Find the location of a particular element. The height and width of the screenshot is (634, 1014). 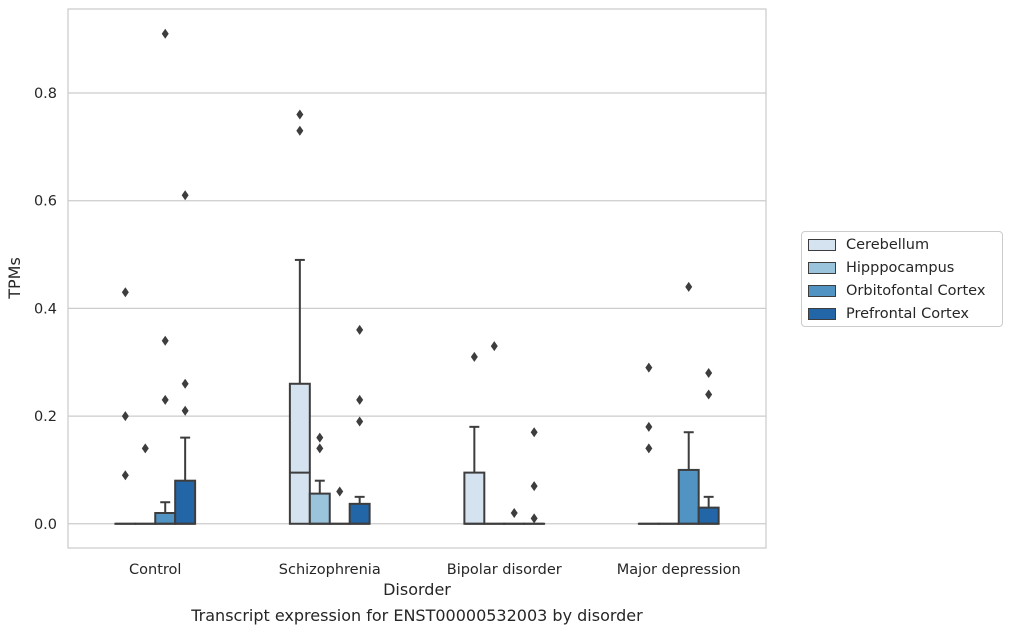

y-axis-label: TPMs is located at coordinates (14, 278).